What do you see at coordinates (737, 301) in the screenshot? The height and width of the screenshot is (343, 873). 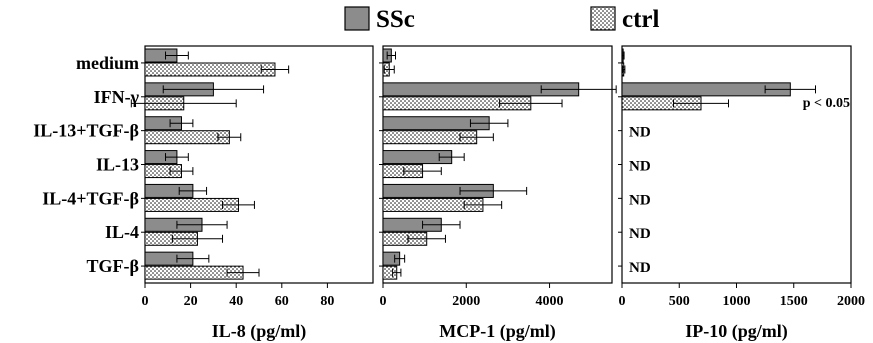 I see `x-tick-label: 1000` at bounding box center [737, 301].